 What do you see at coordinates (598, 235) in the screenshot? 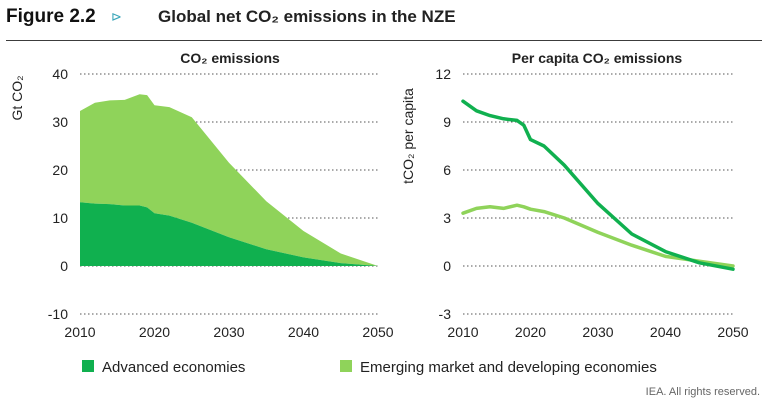
I see `line-emerging-economies` at bounding box center [598, 235].